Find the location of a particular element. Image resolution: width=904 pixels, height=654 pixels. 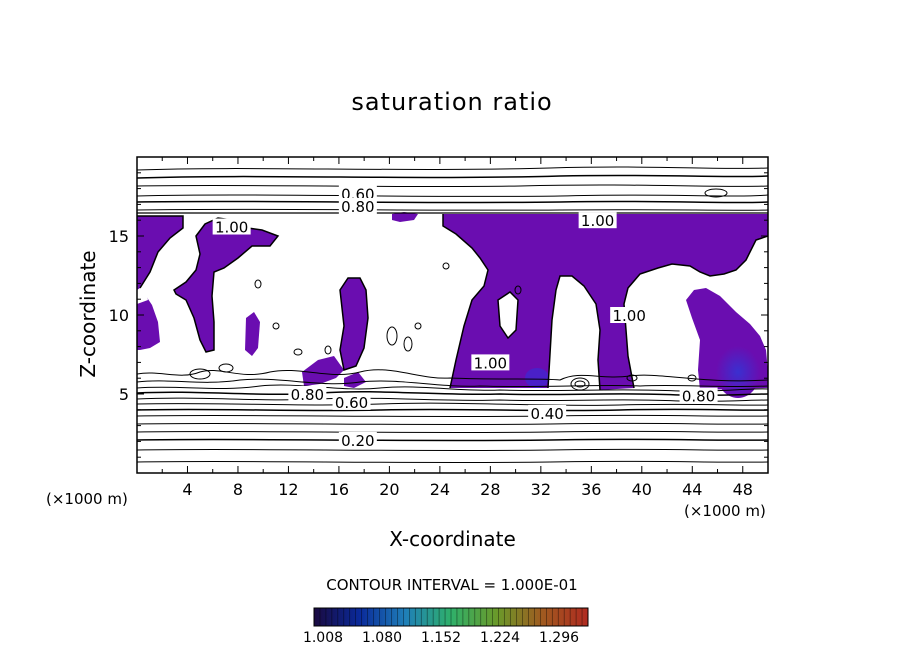

fill-region-right is located at coordinates (605, 302).